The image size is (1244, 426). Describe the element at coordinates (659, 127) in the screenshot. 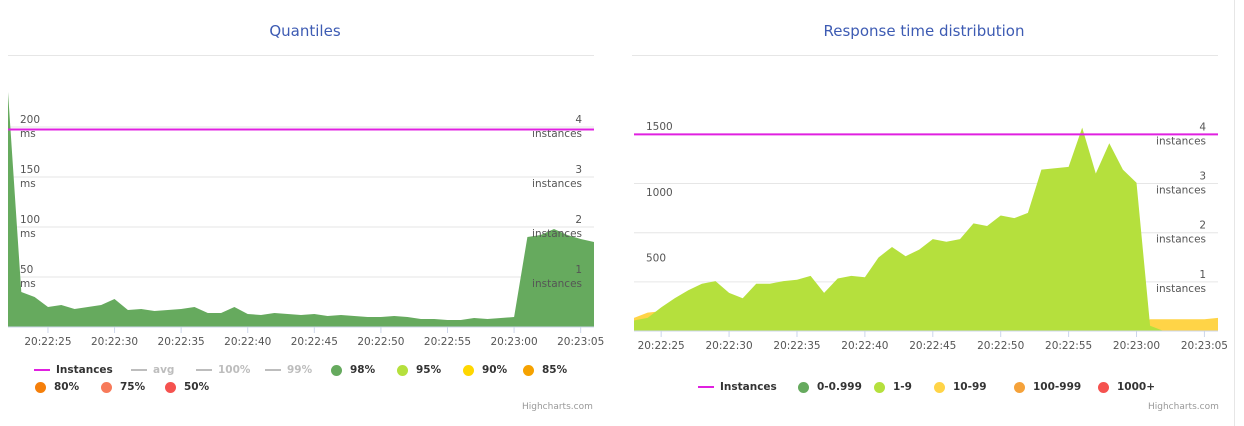

I see `y-axis-label: 1500` at that location.